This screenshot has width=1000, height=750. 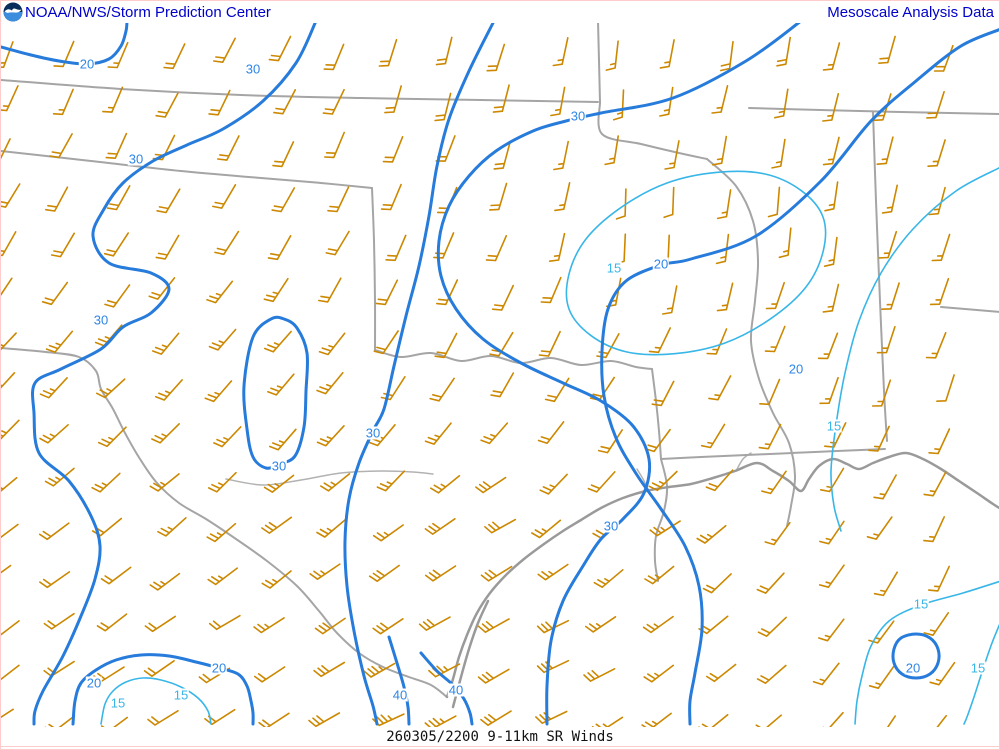 What do you see at coordinates (148, 12) in the screenshot?
I see `site-title: NOAA/NWS/Storm Prediction Center` at bounding box center [148, 12].